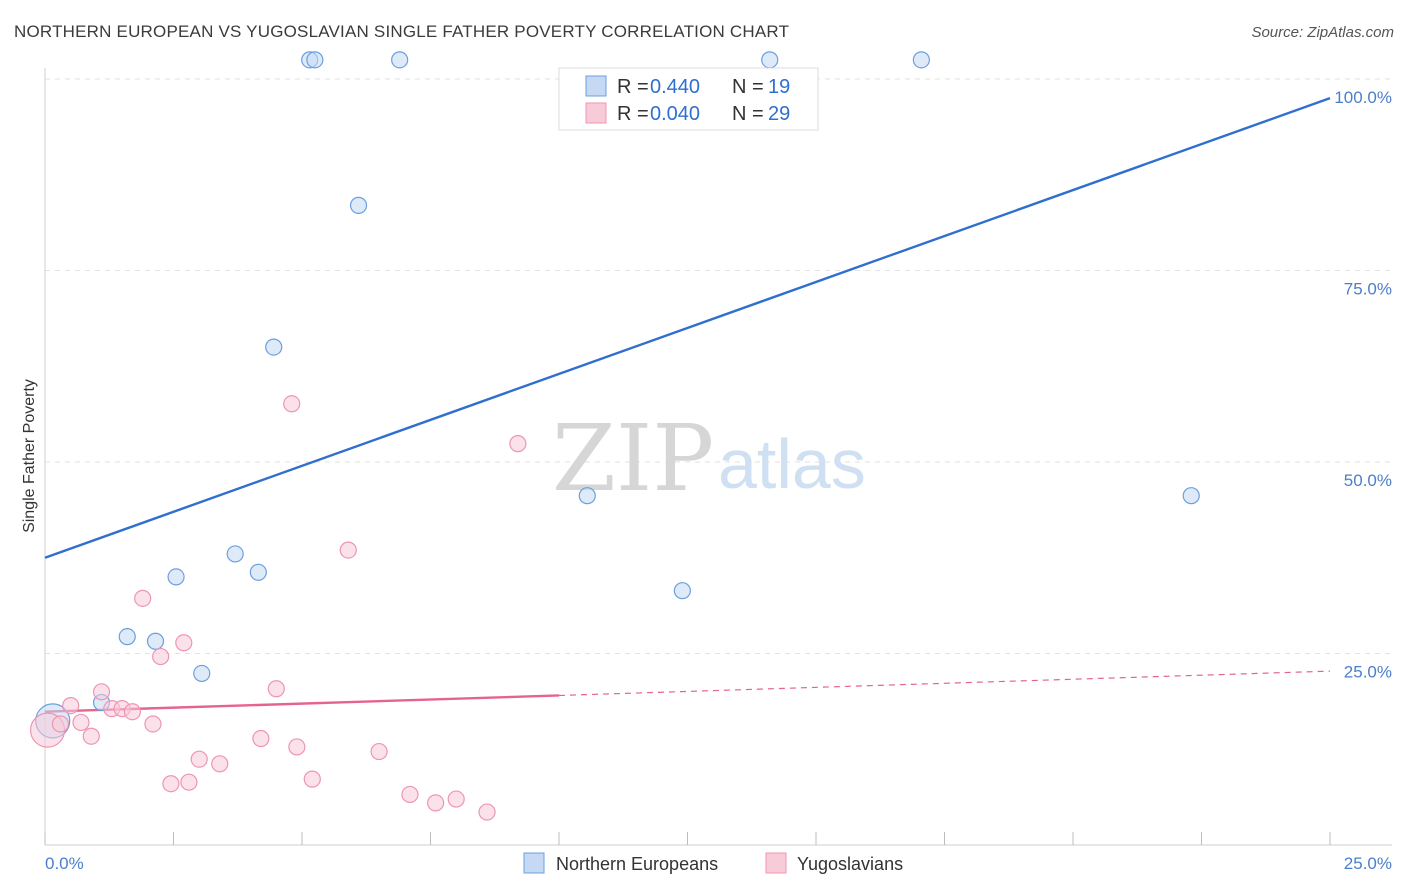 Image resolution: width=1406 pixels, height=892 pixels. I want to click on y-axis-title: Single Father Poverty, so click(29, 456).